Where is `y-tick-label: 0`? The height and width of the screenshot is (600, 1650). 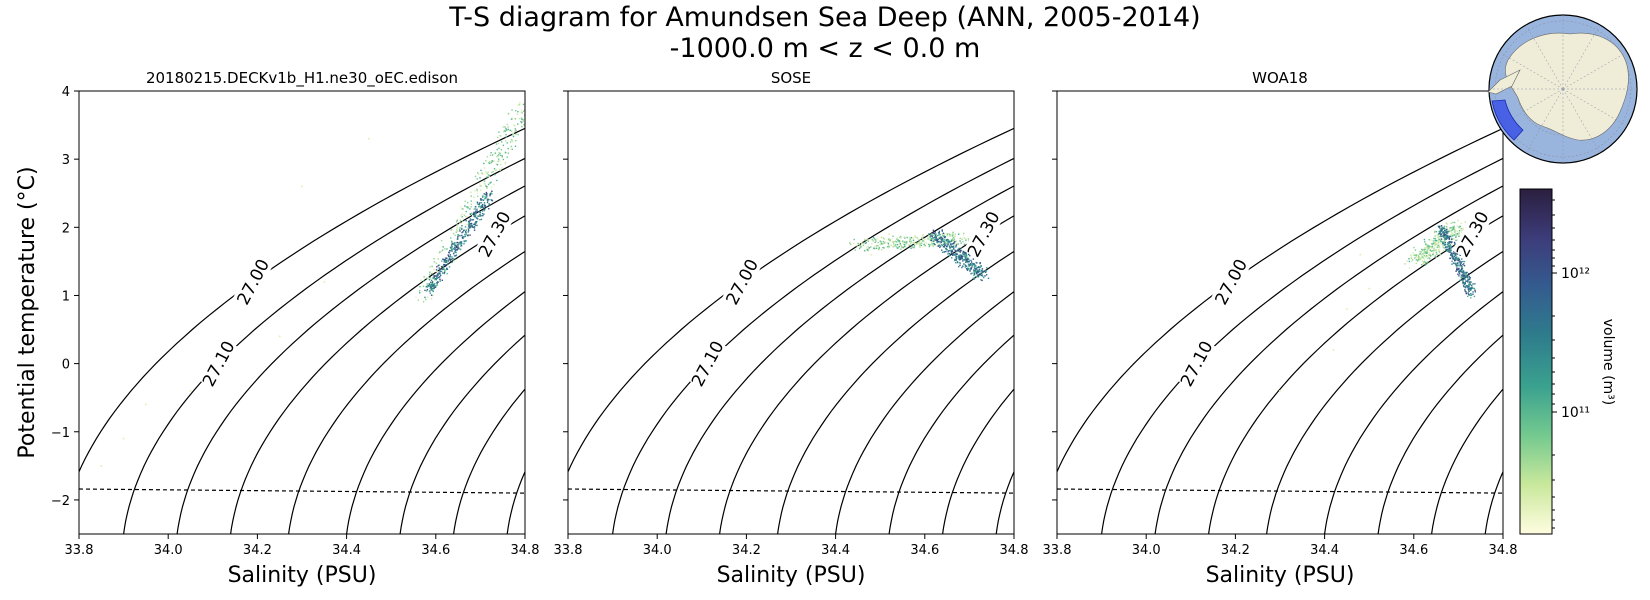
y-tick-label: 0 is located at coordinates (66, 365).